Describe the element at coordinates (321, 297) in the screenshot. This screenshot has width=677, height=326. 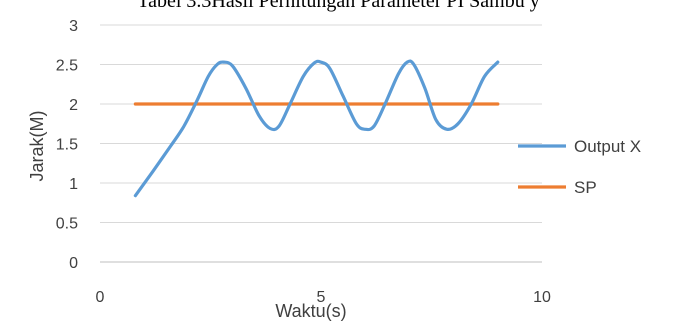
I see `x-tick-label: 5` at that location.